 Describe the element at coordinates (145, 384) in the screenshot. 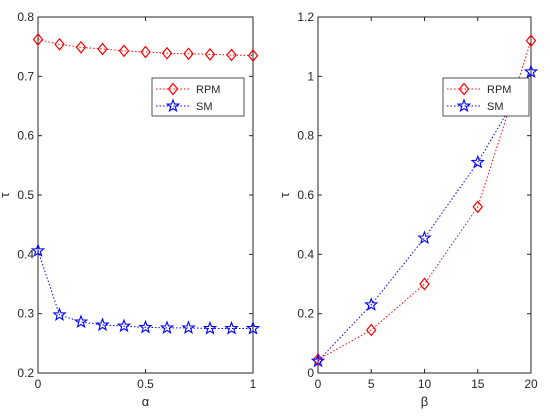

I see `x-tick-label: 0.5` at that location.